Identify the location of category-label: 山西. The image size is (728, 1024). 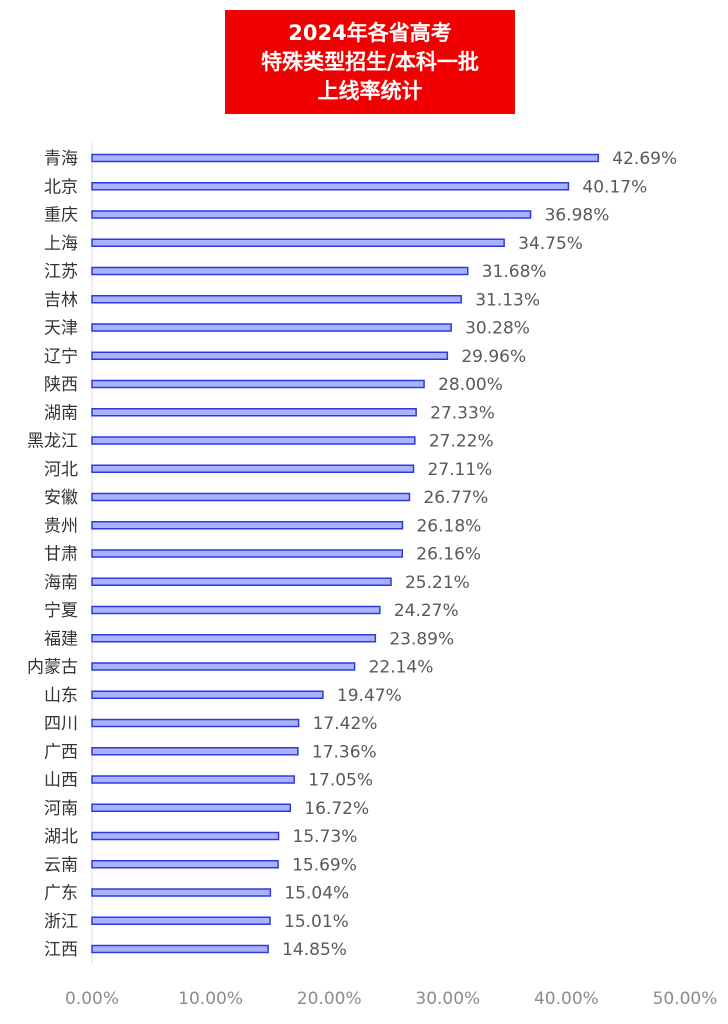
(61, 781).